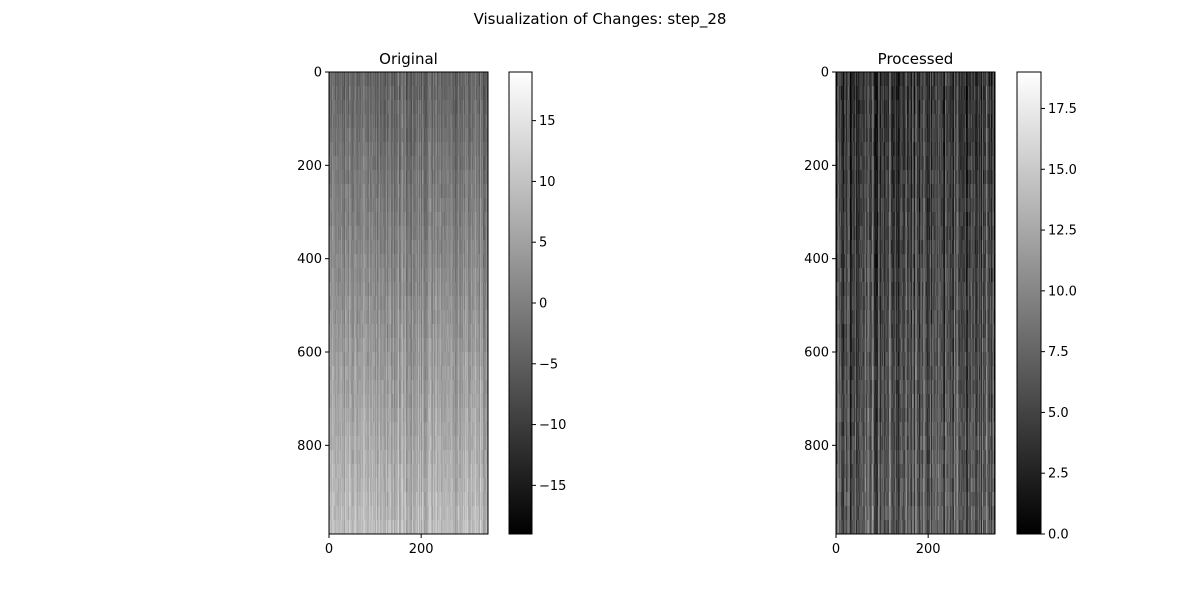 This screenshot has height=600, width=1200. I want to click on colorbar-tick-label: 10, so click(547, 182).